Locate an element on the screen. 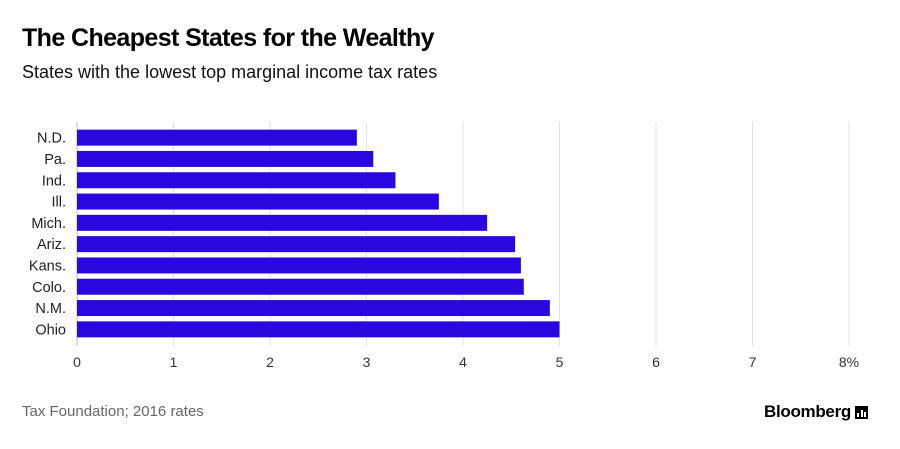  category-label: Ariz. is located at coordinates (51, 245).